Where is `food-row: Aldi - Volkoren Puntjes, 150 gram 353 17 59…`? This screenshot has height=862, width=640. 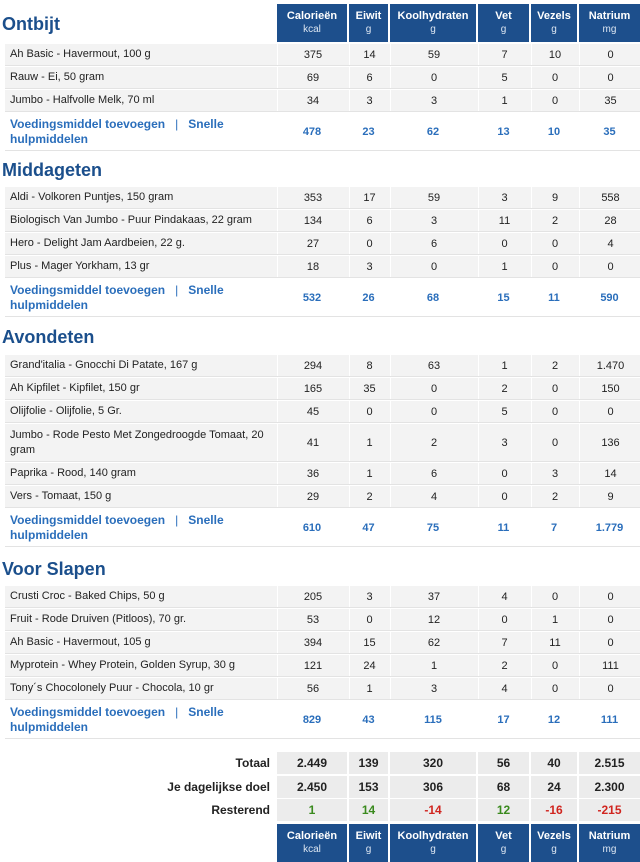 food-row: Aldi - Volkoren Puntjes, 150 gram 353 17 59… is located at coordinates (322, 198).